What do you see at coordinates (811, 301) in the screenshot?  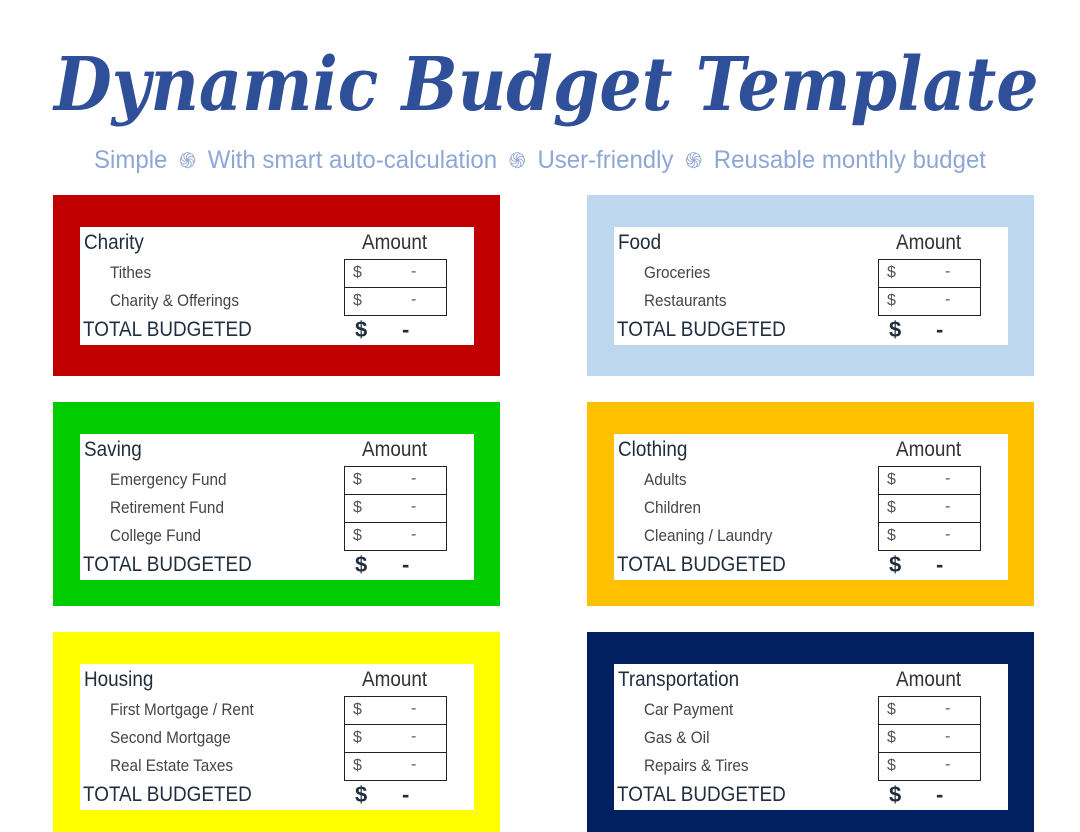 I see `budget-row: Restaurants $ -` at bounding box center [811, 301].